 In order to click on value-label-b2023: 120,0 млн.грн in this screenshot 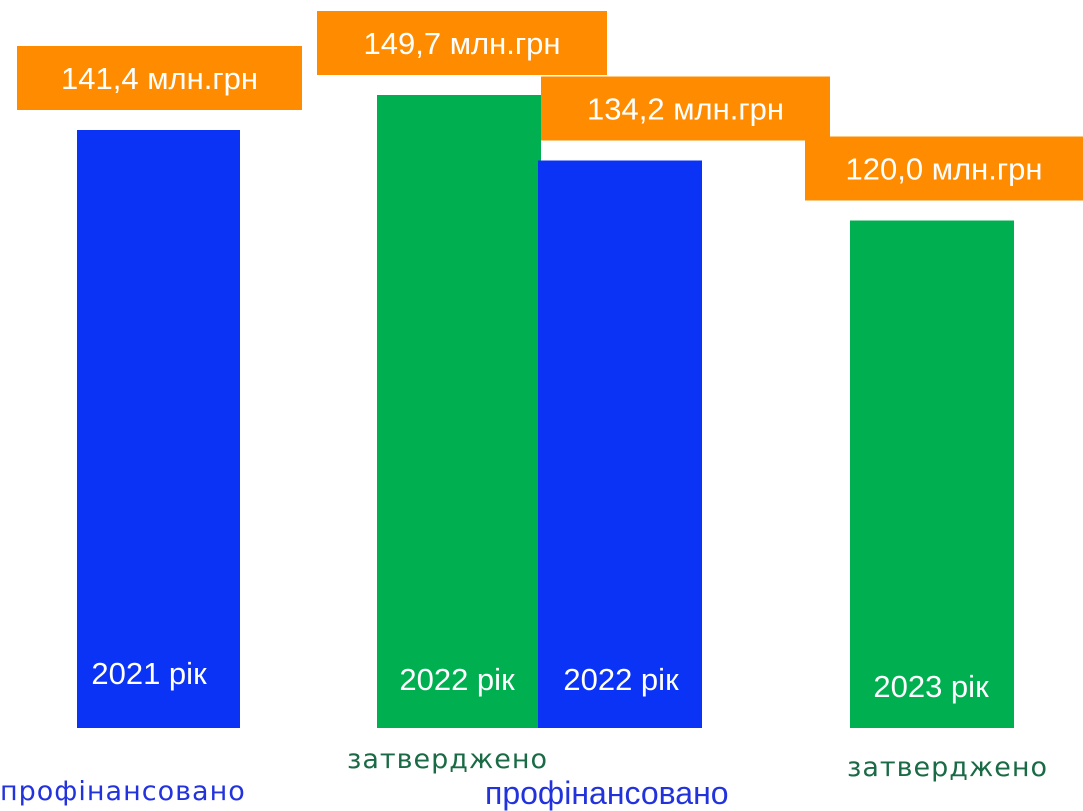, I will do `click(944, 169)`.